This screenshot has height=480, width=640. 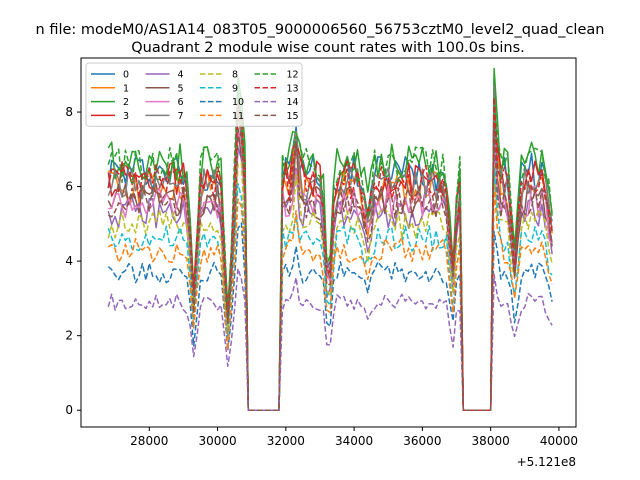 What do you see at coordinates (238, 116) in the screenshot?
I see `legend-label: 11` at bounding box center [238, 116].